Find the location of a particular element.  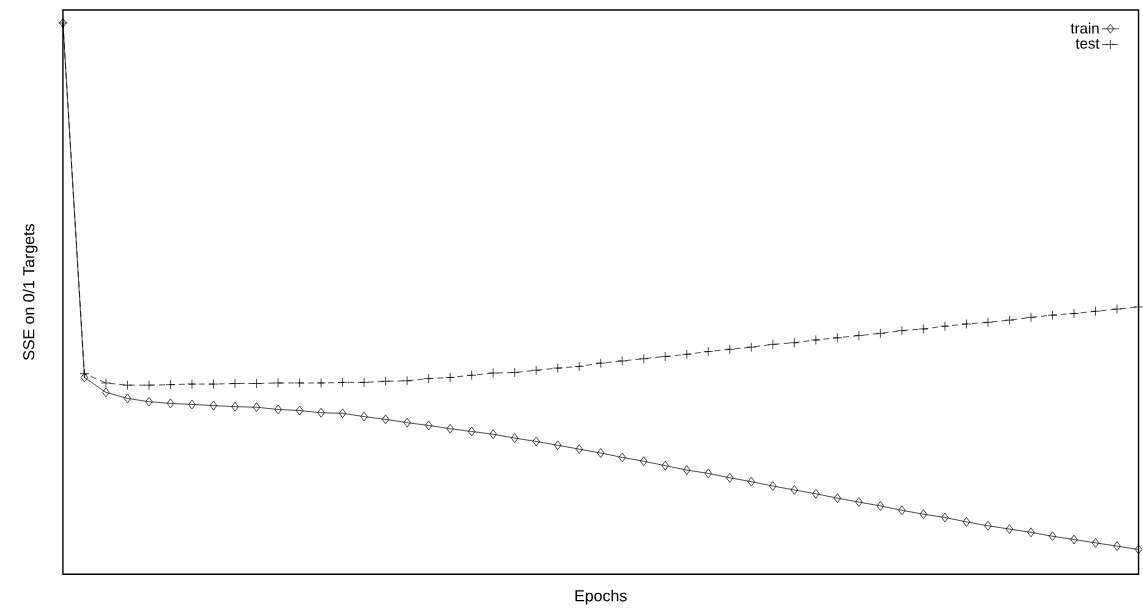

legend-label: test is located at coordinates (1087, 43).